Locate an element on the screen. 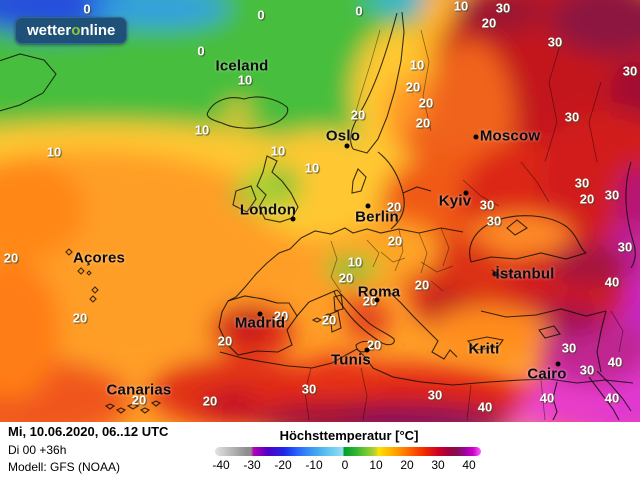 The height and width of the screenshot is (478, 640). legend-color-bar is located at coordinates (348, 451).